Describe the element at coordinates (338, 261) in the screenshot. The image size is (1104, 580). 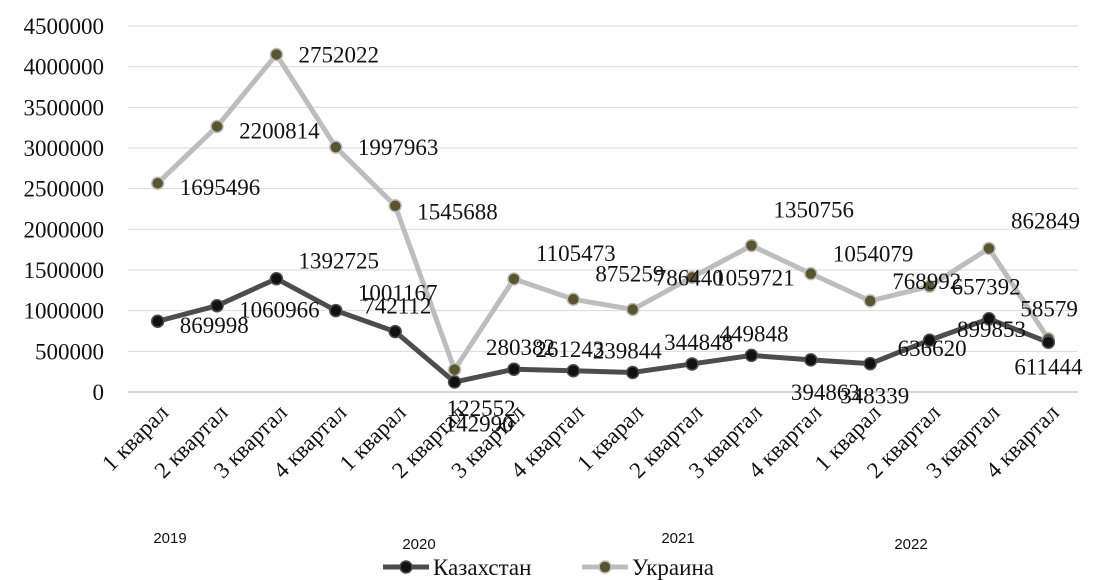
I see `data-label: 1392725` at that location.